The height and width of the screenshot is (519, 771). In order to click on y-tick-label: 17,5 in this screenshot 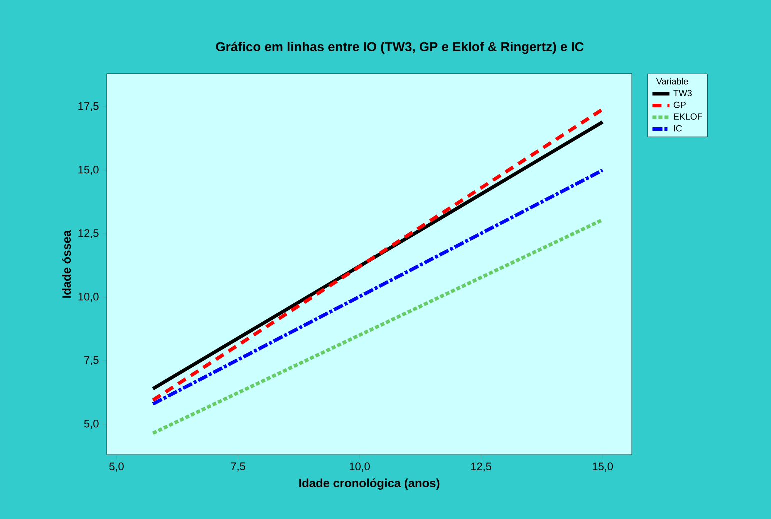, I will do `click(88, 107)`.